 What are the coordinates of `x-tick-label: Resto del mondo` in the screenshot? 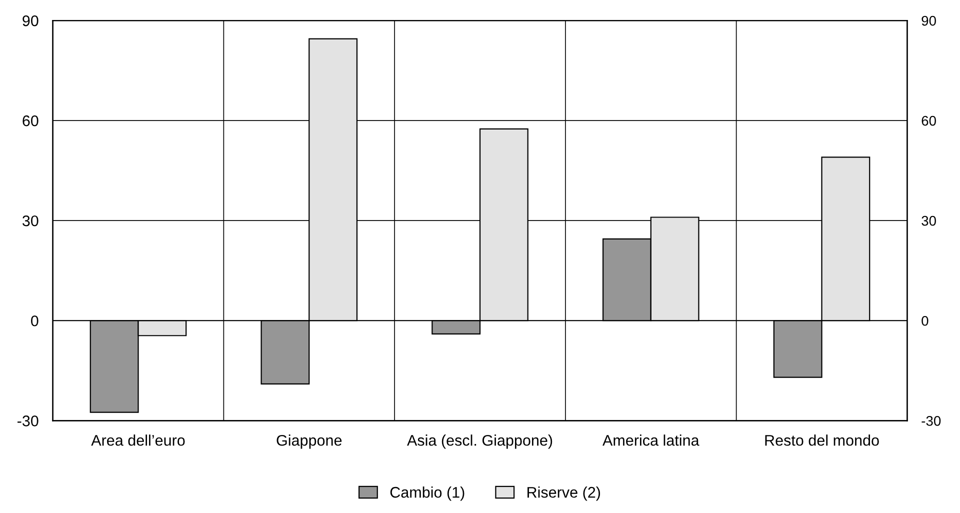 It's located at (822, 440).